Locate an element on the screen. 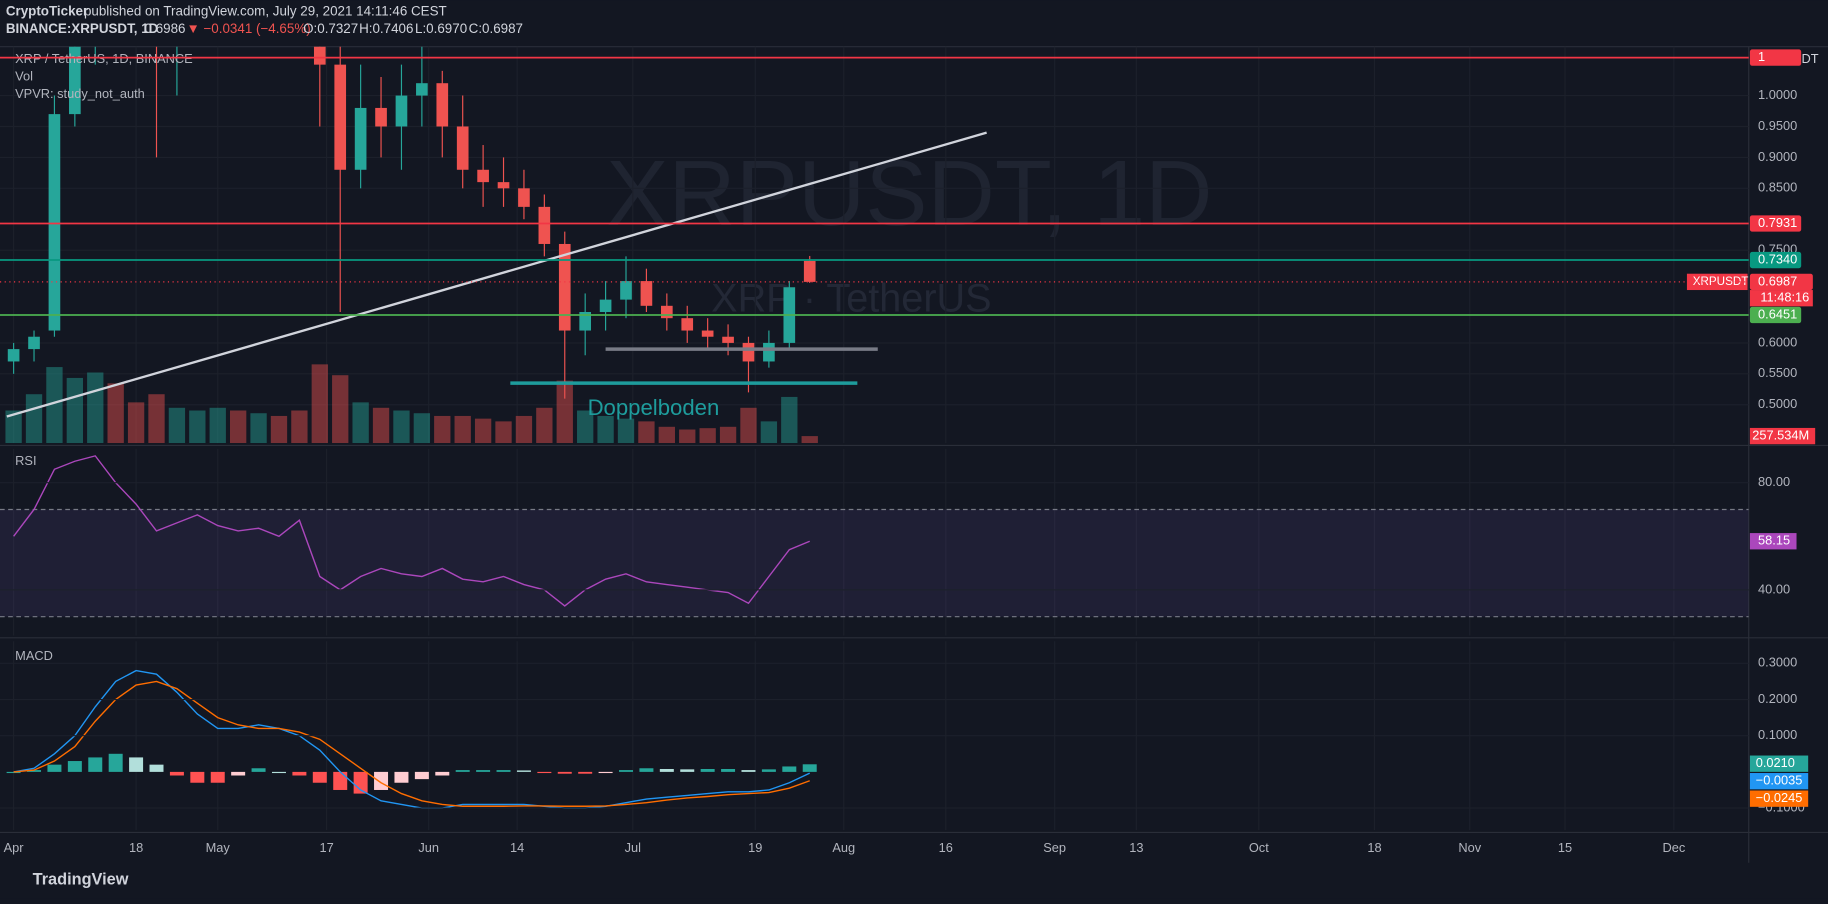  rsi-value: 58.15 is located at coordinates (1774, 540).